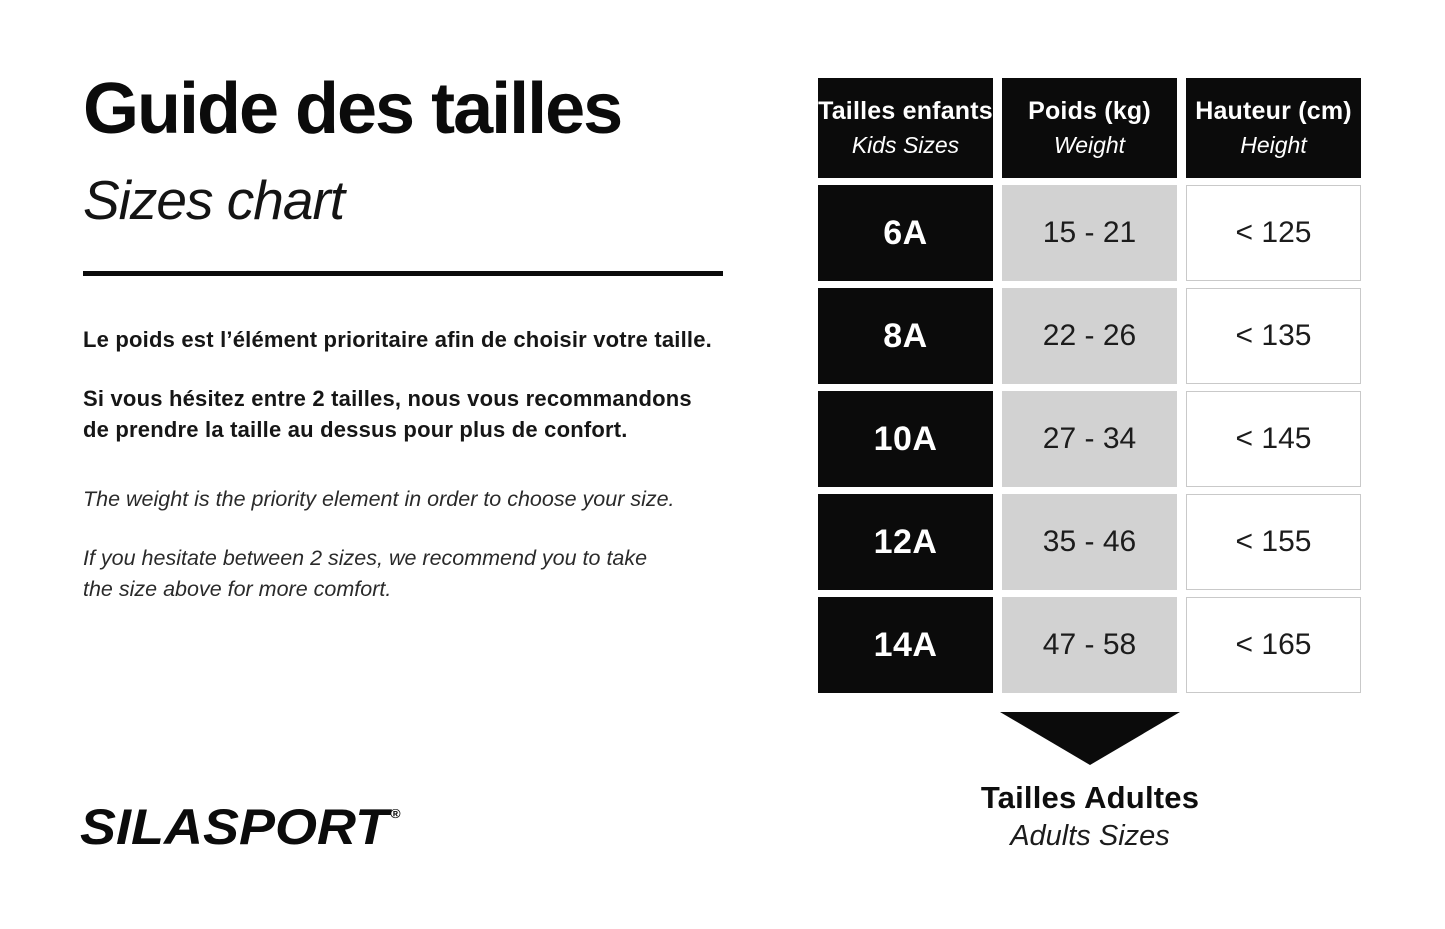 This screenshot has height=929, width=1445. I want to click on height-cell-14a: < 165, so click(1273, 645).